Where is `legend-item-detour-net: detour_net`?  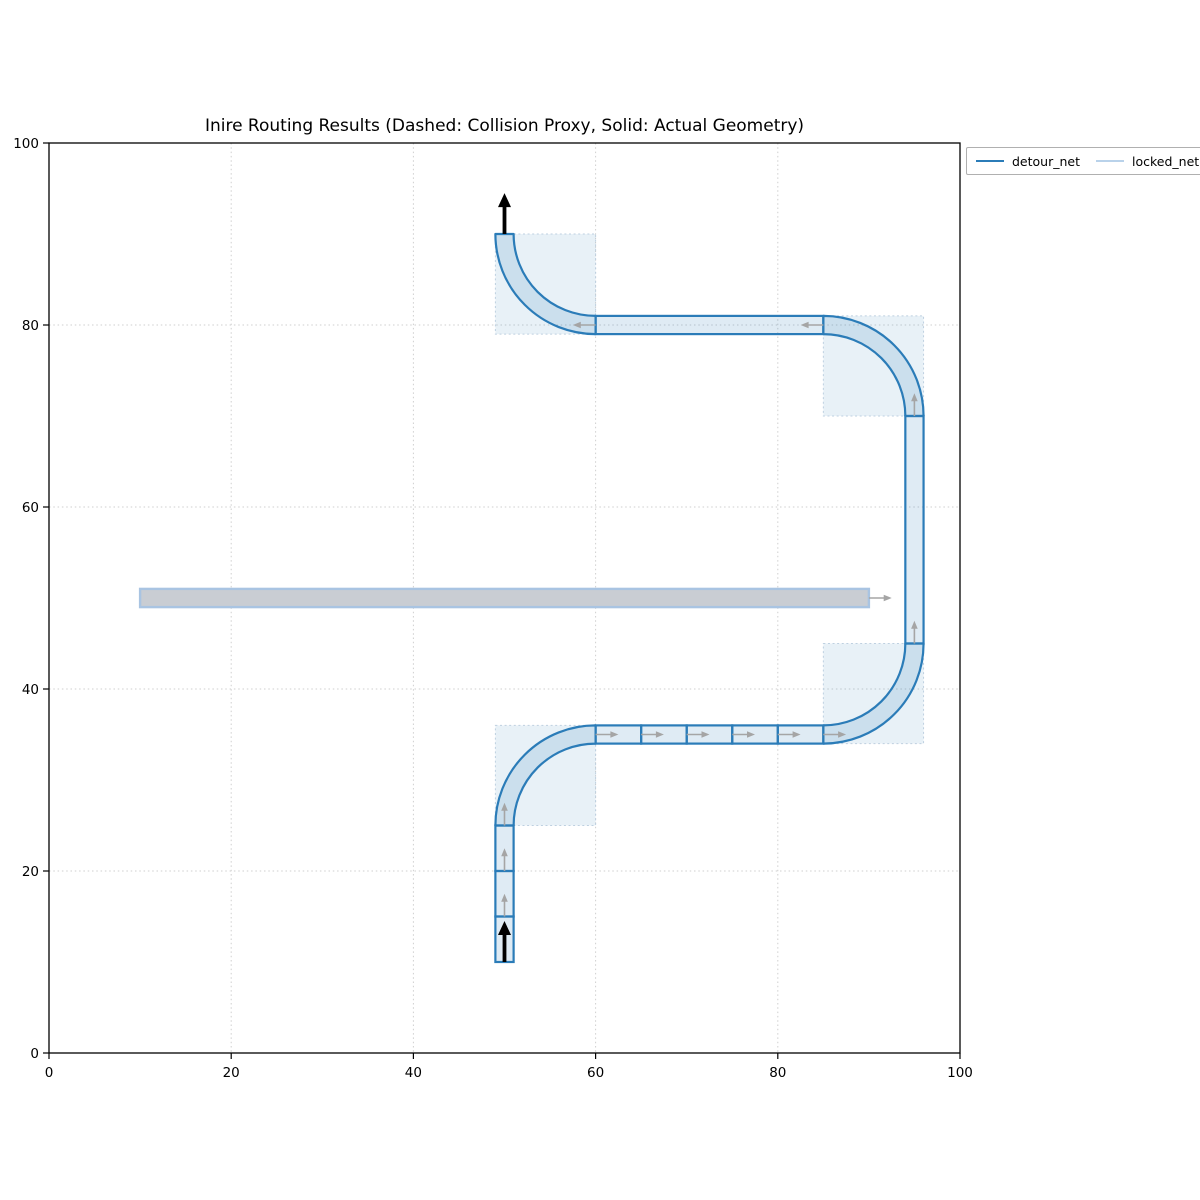
legend-item-detour-net: detour_net is located at coordinates (1028, 161).